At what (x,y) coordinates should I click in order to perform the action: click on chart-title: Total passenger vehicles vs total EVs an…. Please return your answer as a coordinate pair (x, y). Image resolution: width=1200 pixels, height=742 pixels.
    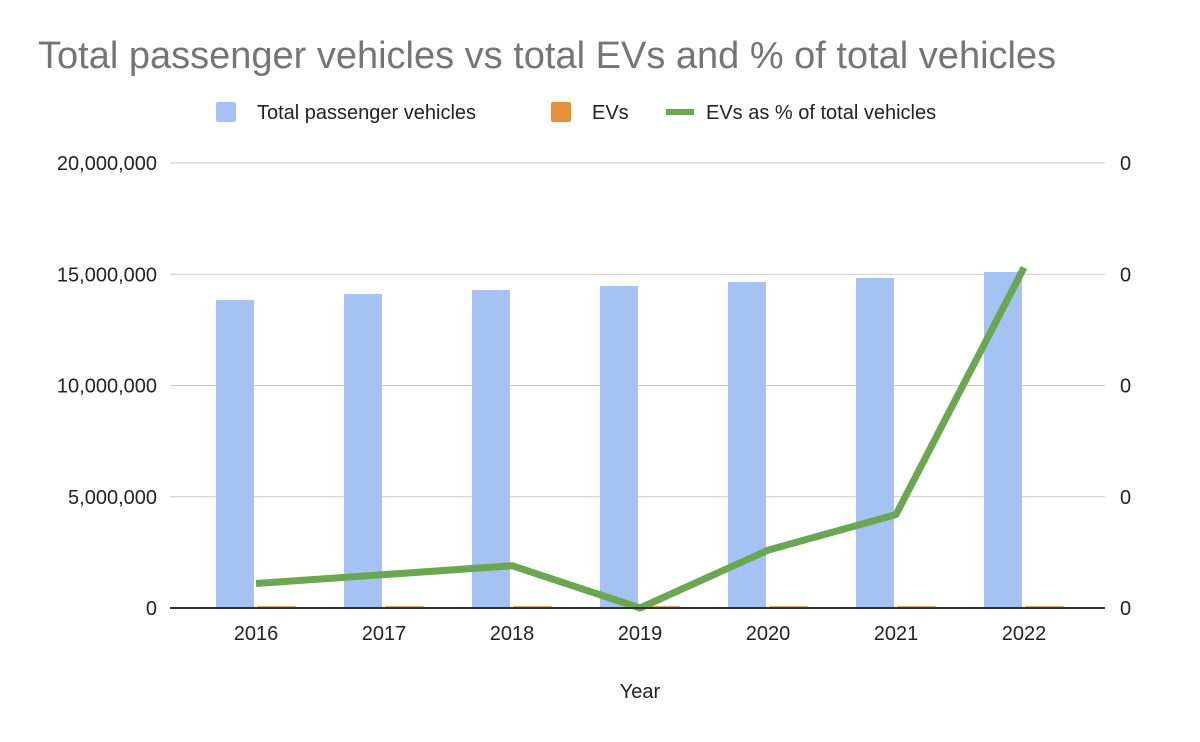
    Looking at the image, I should click on (547, 56).